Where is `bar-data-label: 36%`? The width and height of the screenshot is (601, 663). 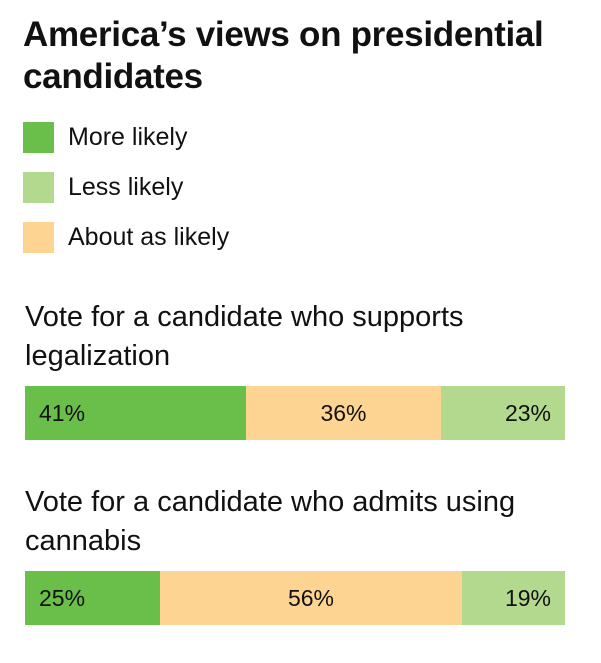 bar-data-label: 36% is located at coordinates (343, 413).